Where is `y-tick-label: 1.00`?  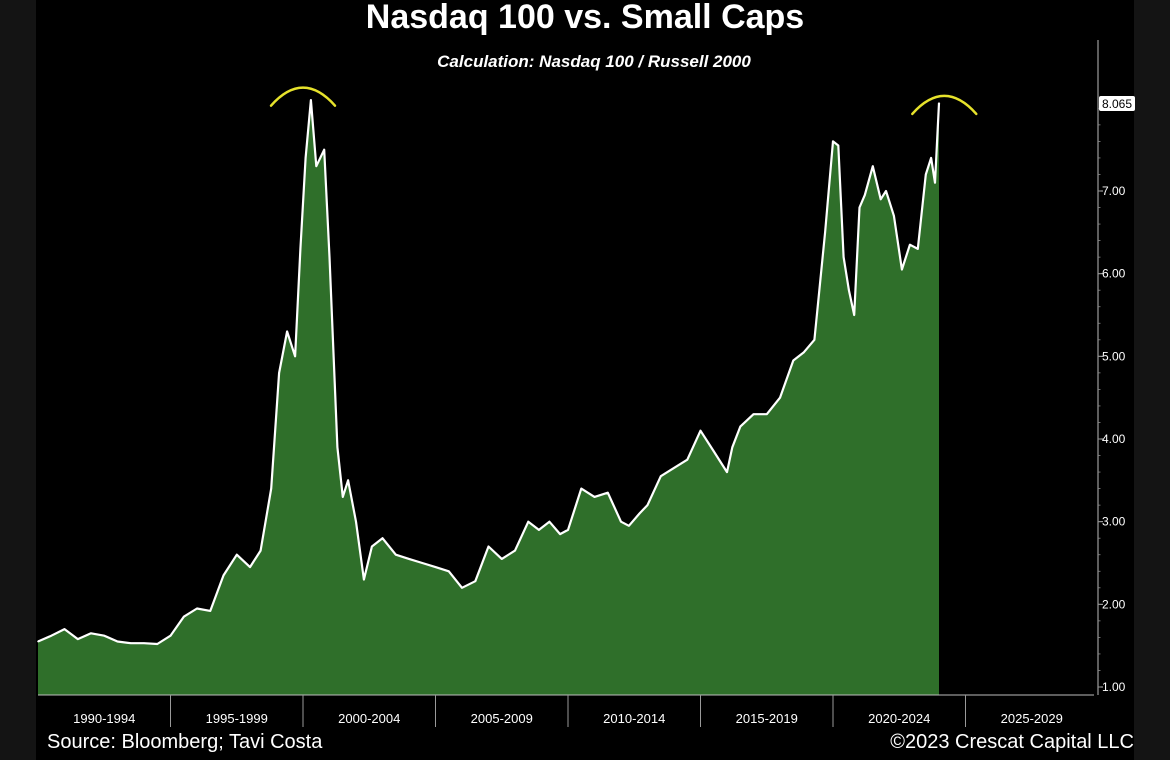 y-tick-label: 1.00 is located at coordinates (1114, 687).